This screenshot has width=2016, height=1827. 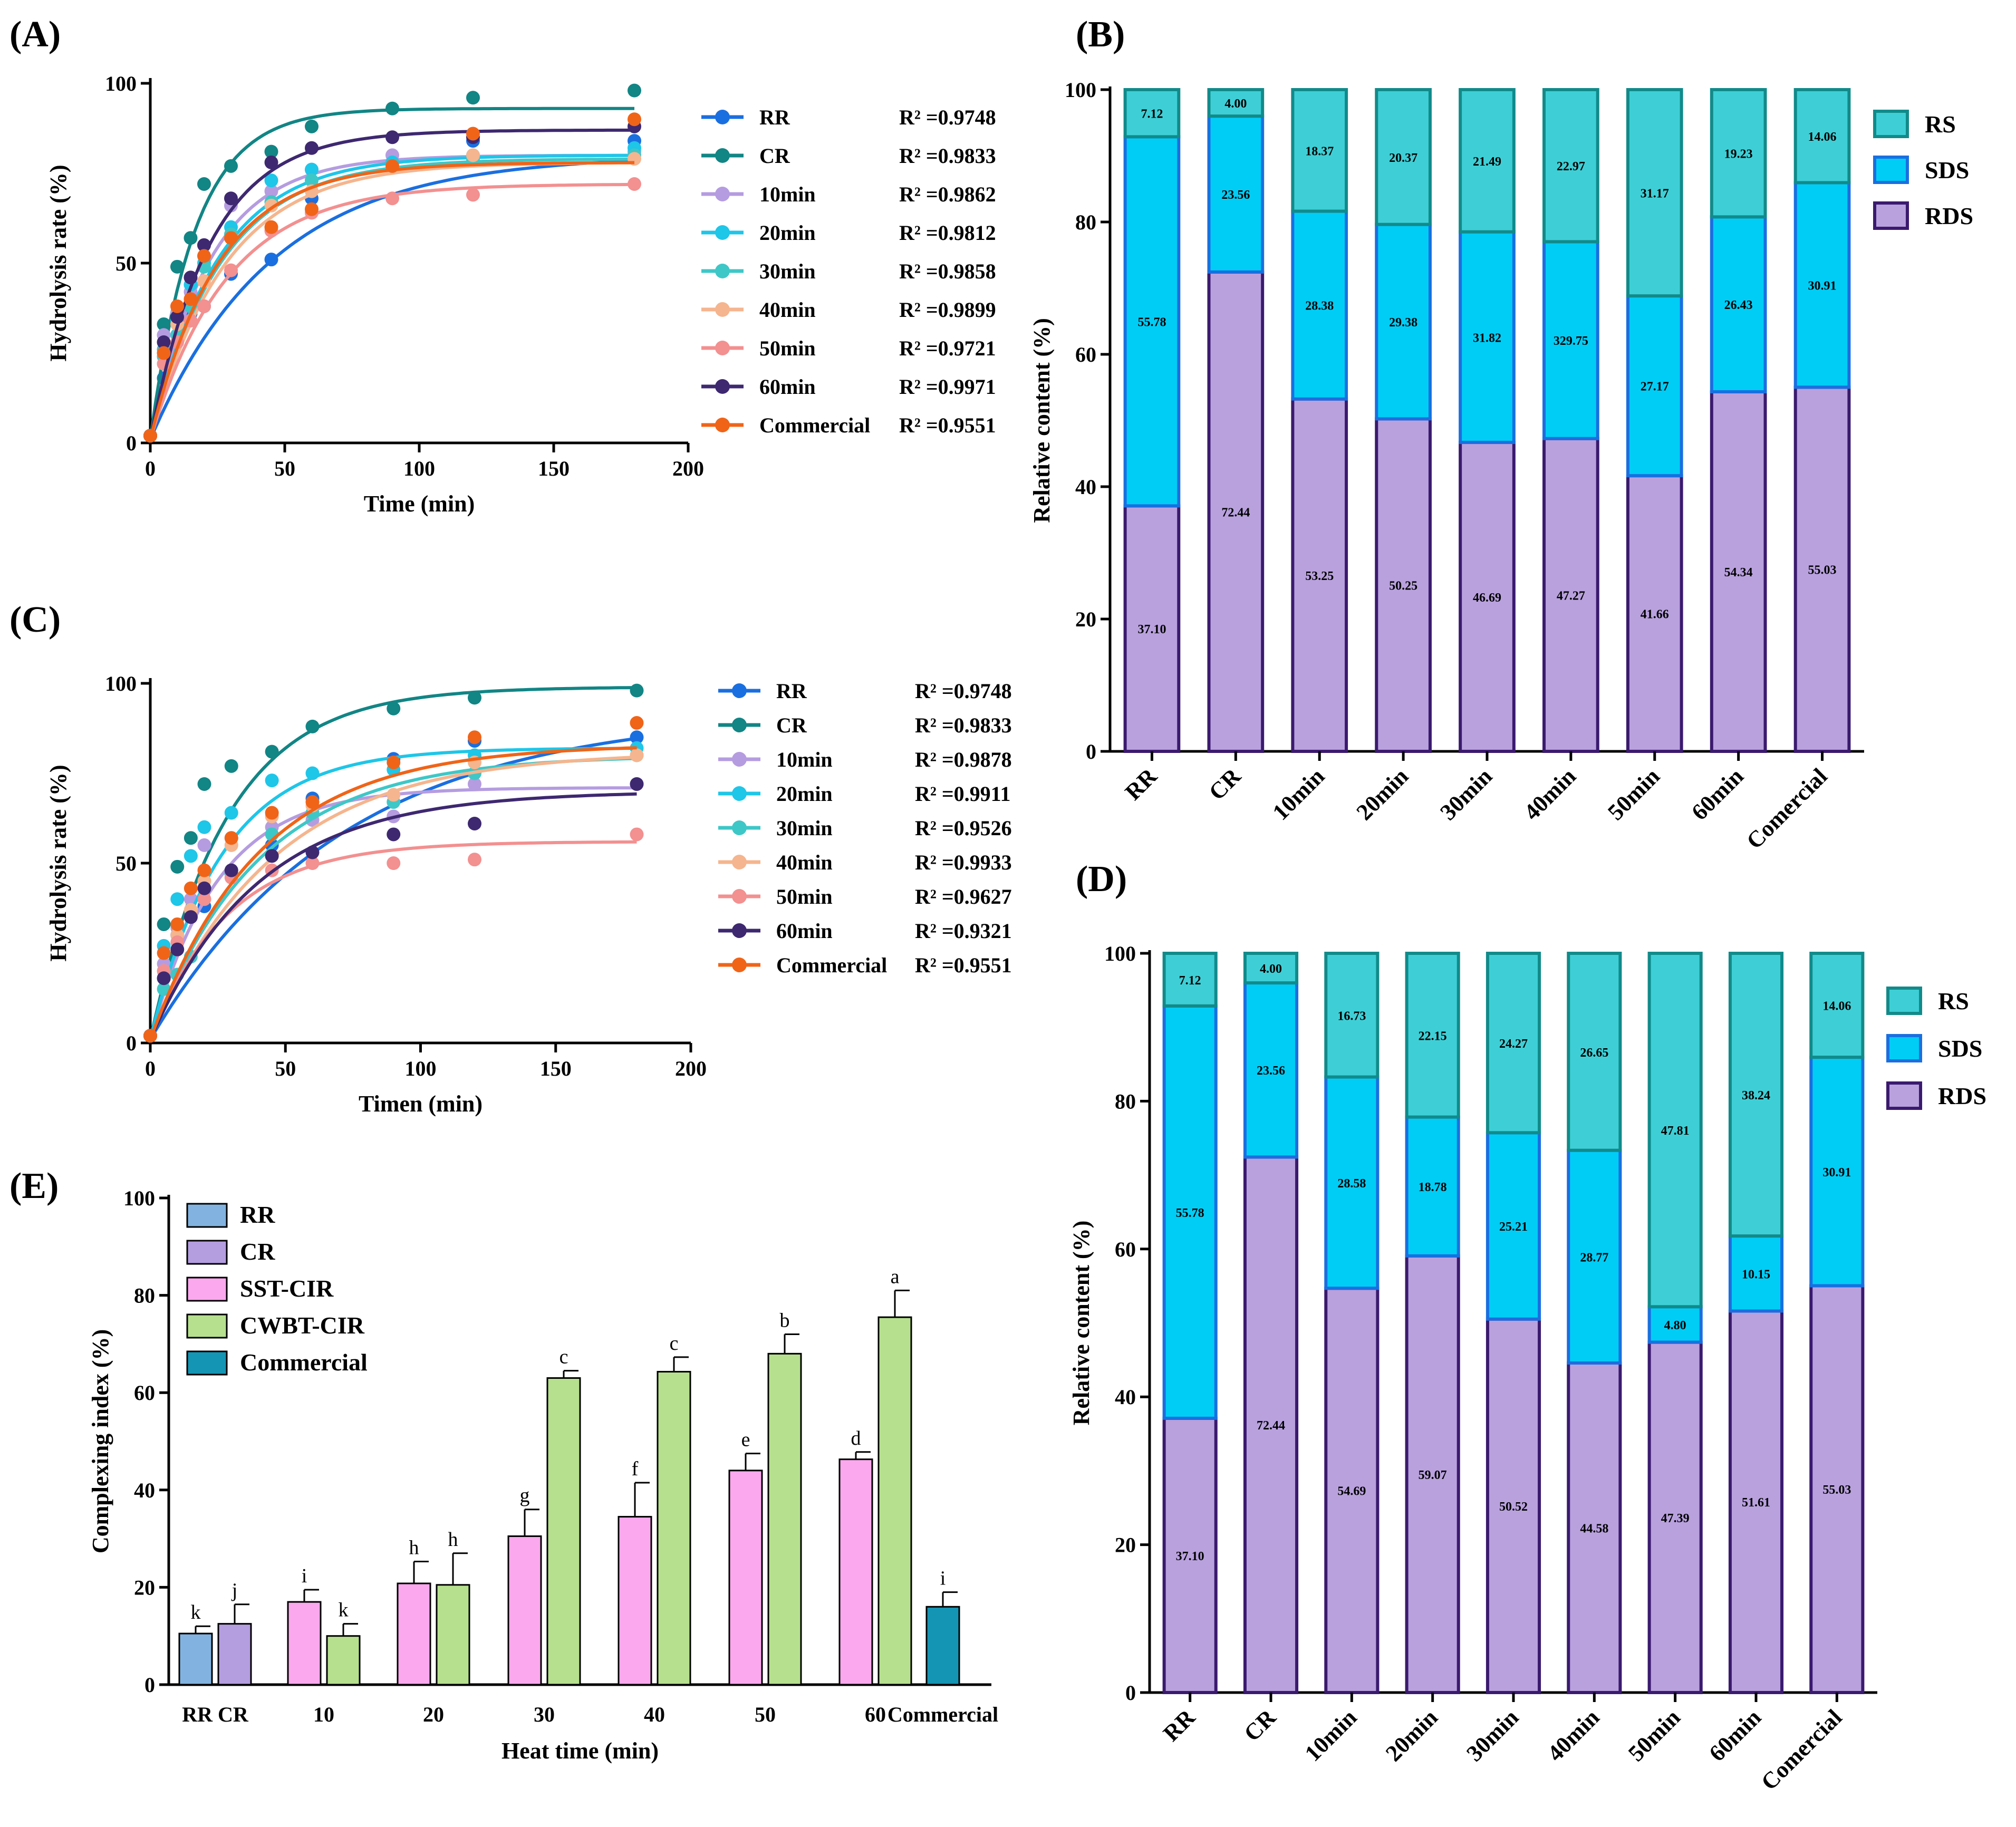 What do you see at coordinates (149, 1685) in the screenshot?
I see `y-tick-label: 0` at bounding box center [149, 1685].